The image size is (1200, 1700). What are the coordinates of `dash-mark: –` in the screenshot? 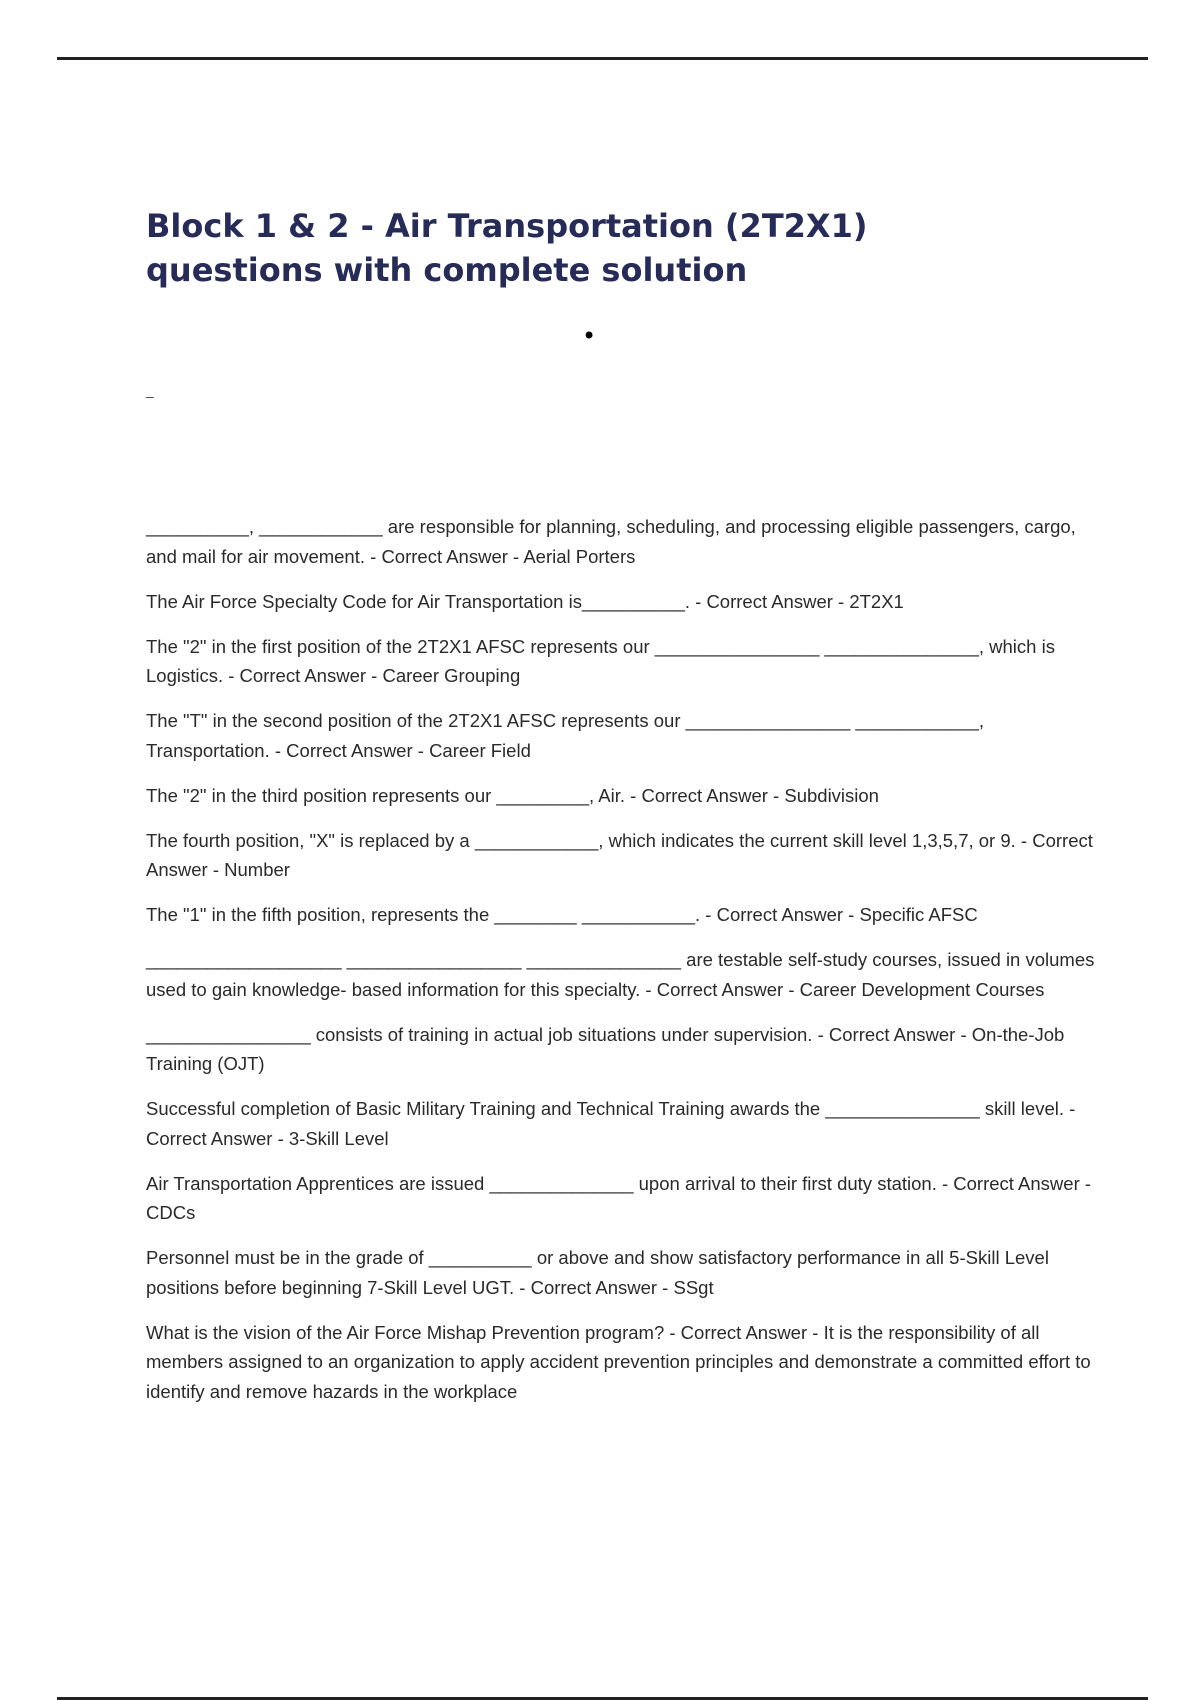 It's located at (150, 396).